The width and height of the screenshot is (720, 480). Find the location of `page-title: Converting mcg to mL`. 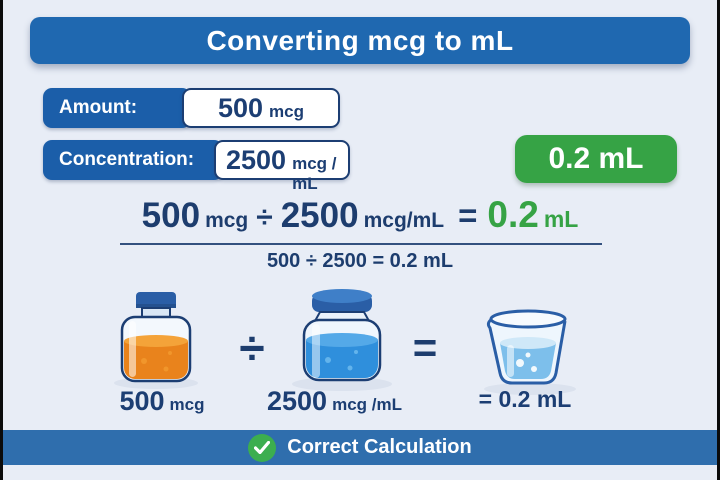

page-title: Converting mcg to mL is located at coordinates (360, 40).